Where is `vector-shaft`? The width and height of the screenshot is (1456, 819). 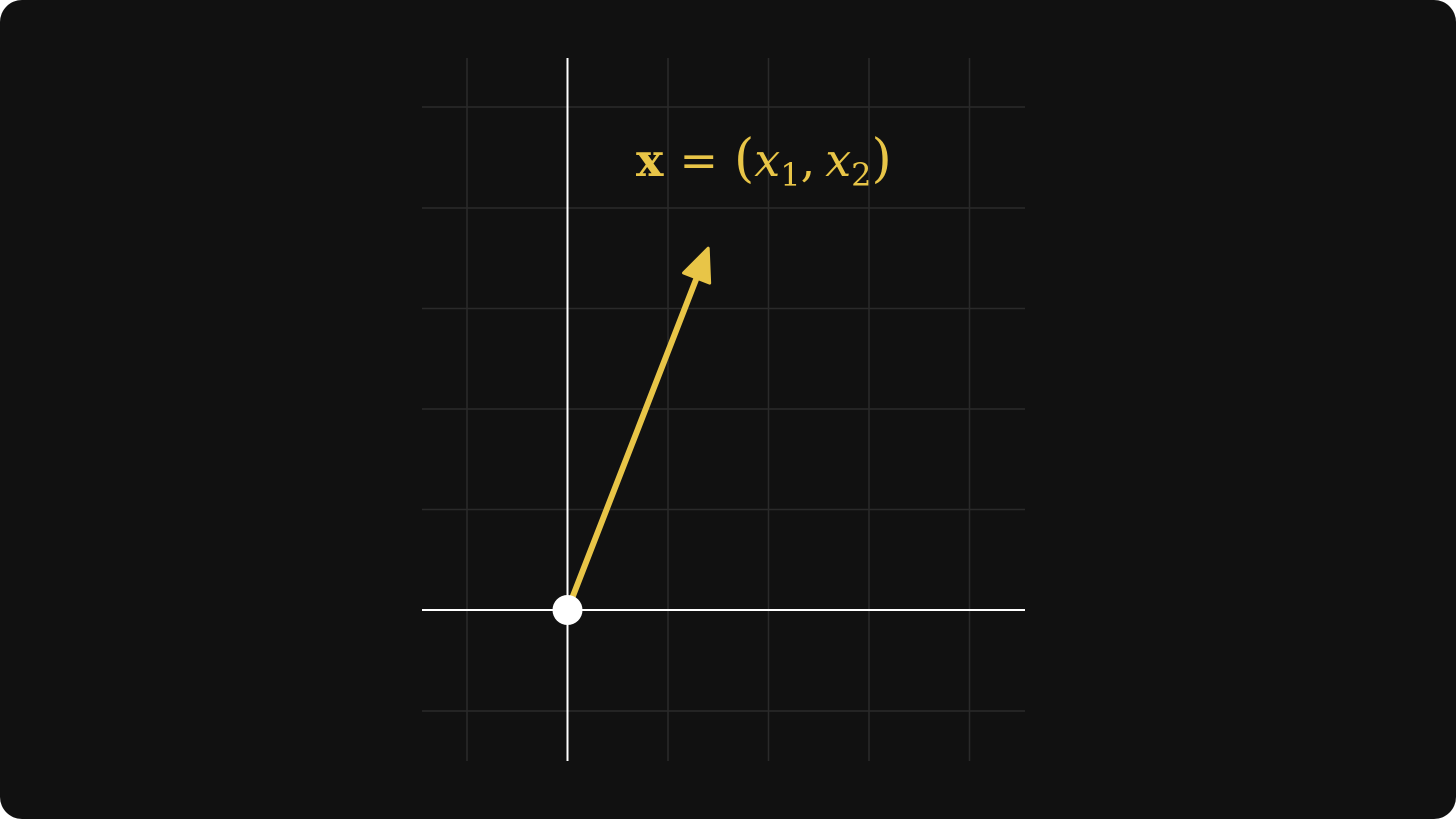
vector-shaft is located at coordinates (633, 442).